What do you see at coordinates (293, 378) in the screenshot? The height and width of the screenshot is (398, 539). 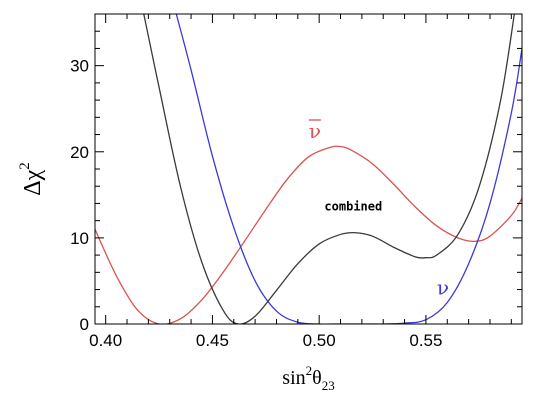 I see `x-axis-label-base: sin` at bounding box center [293, 378].